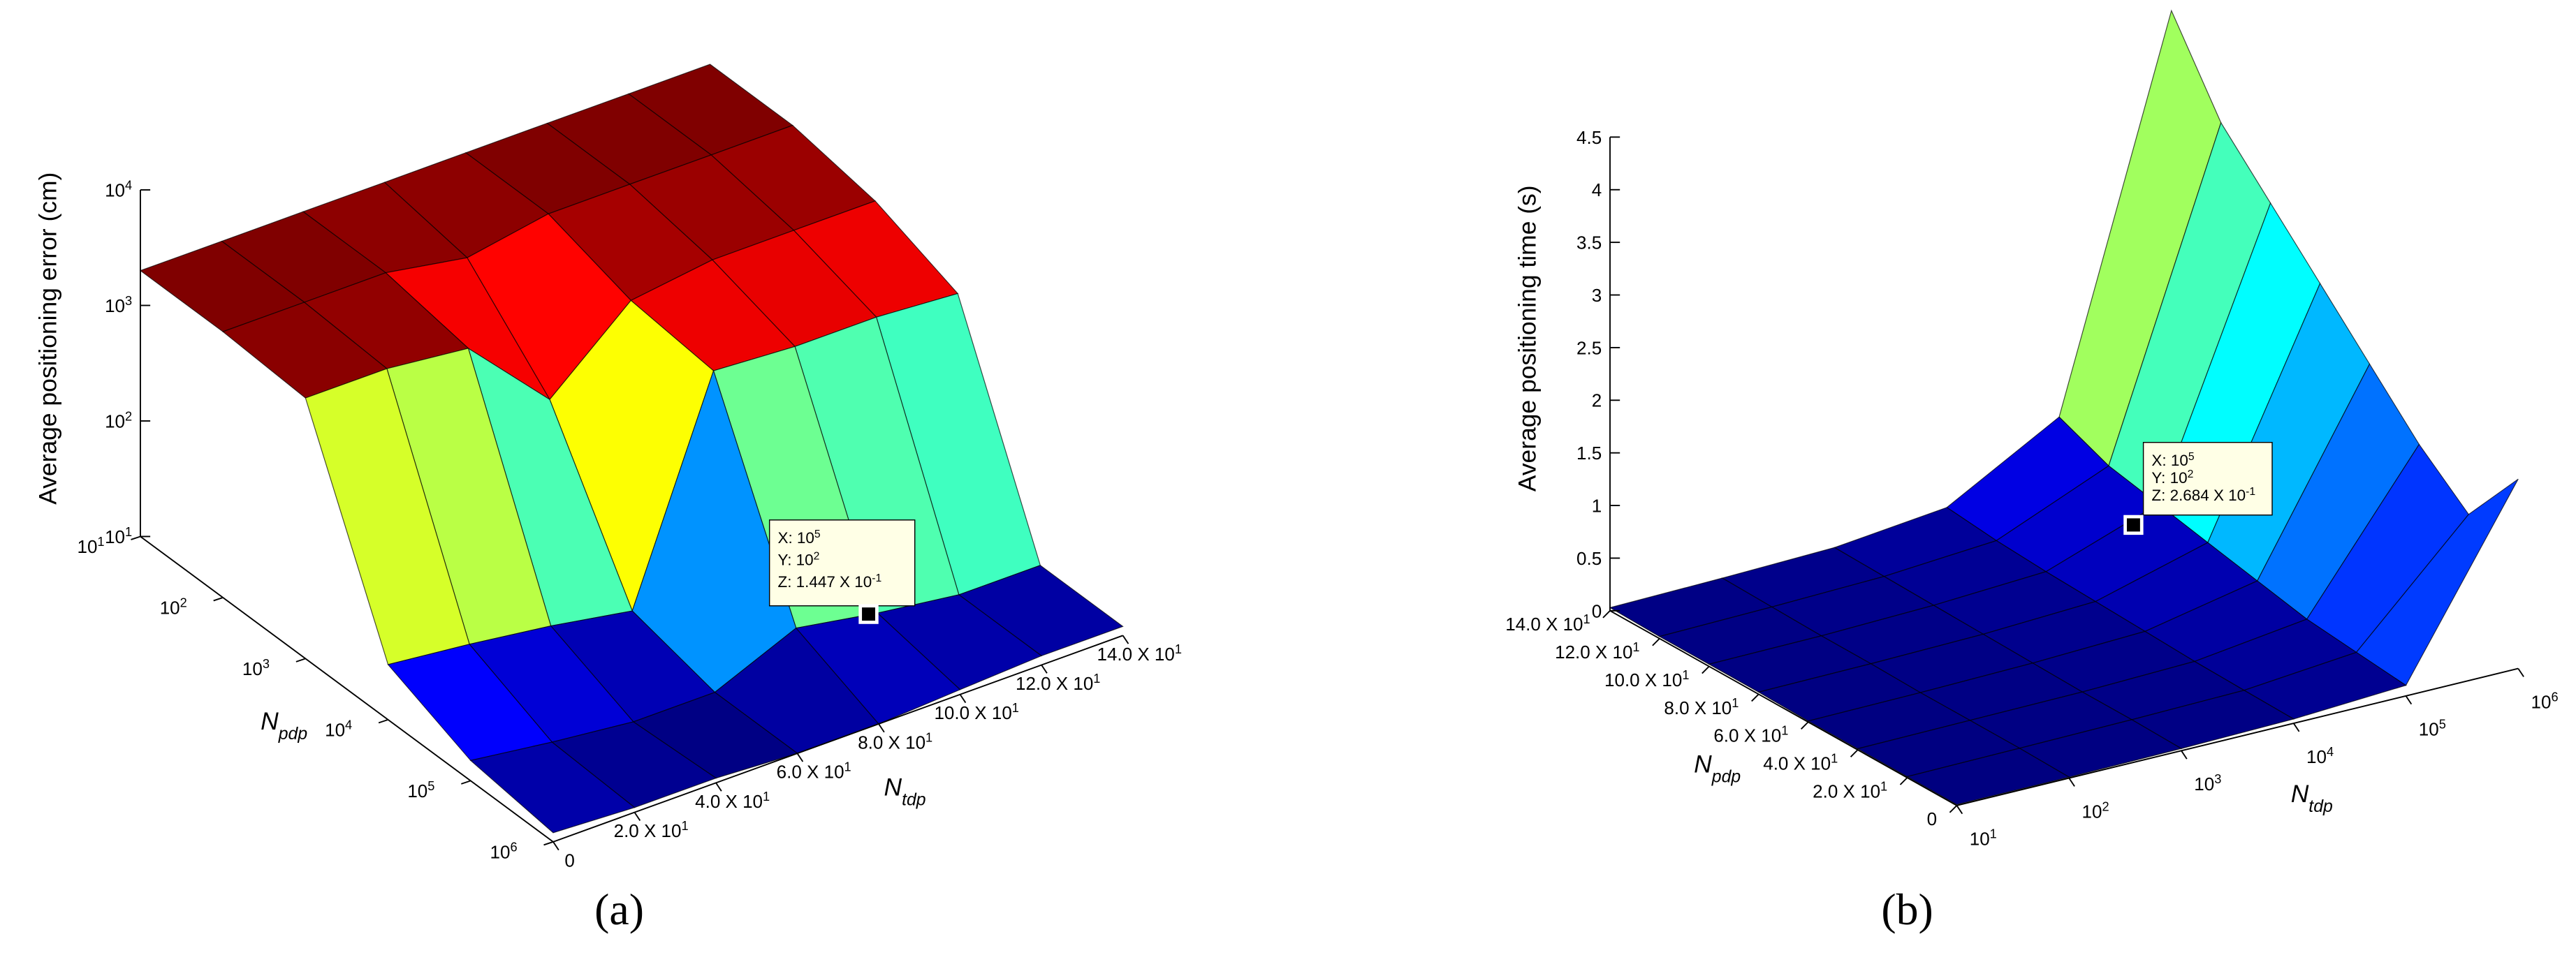 Image resolution: width=2576 pixels, height=969 pixels. I want to click on datatip-line: Y: 102, so click(2172, 477).